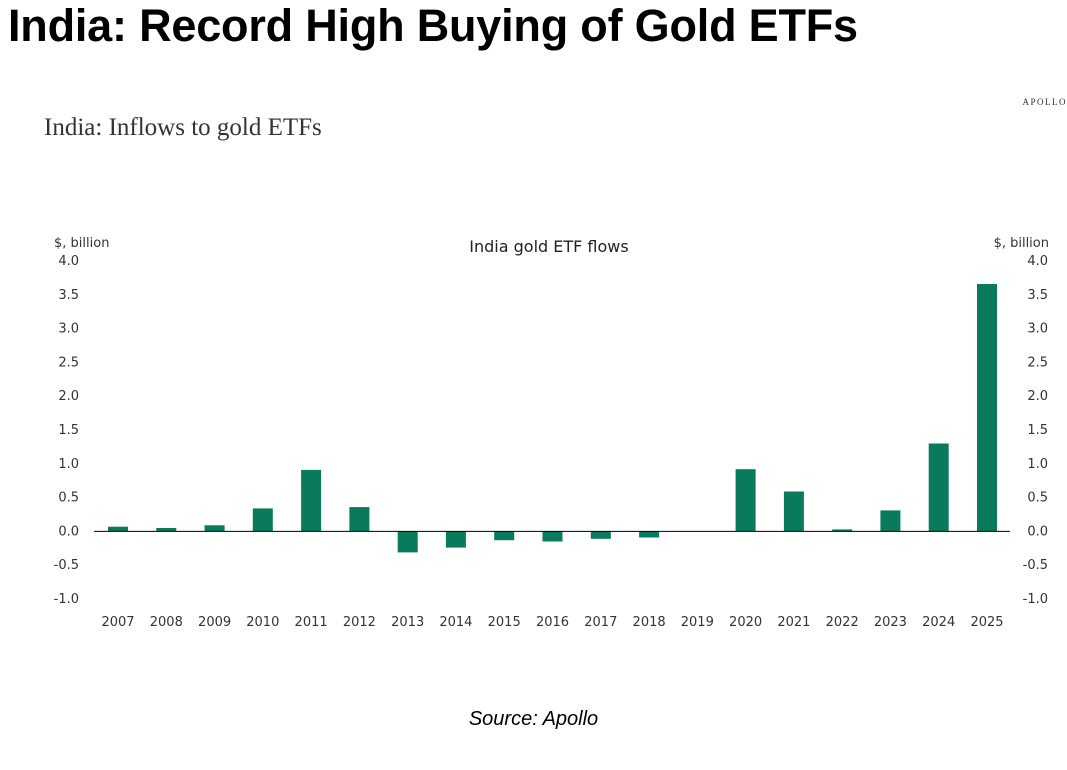 This screenshot has height=770, width=1067. Describe the element at coordinates (649, 622) in the screenshot. I see `x-tick-2018: 2018` at that location.